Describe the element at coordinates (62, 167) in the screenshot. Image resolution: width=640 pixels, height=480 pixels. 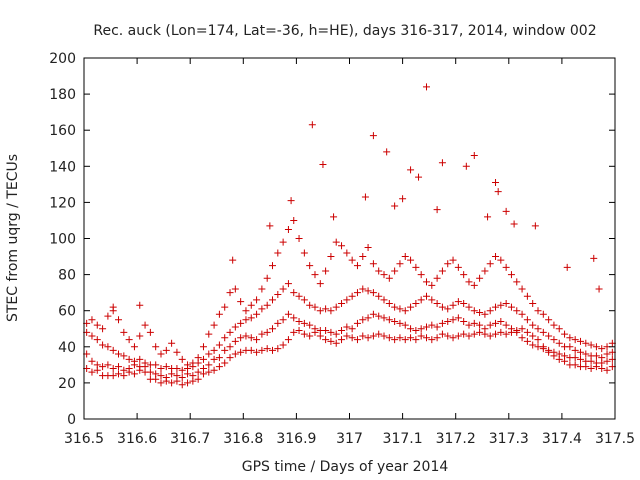
I see `y-tick-label: 140` at that location.